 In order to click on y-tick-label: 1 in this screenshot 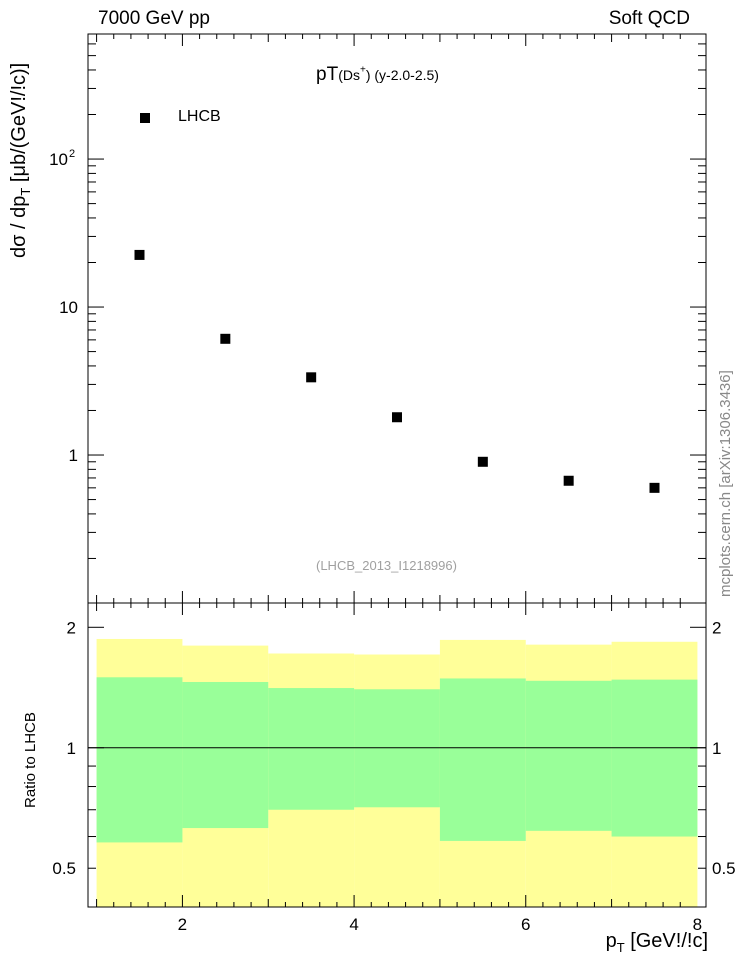, I will do `click(73, 455)`.